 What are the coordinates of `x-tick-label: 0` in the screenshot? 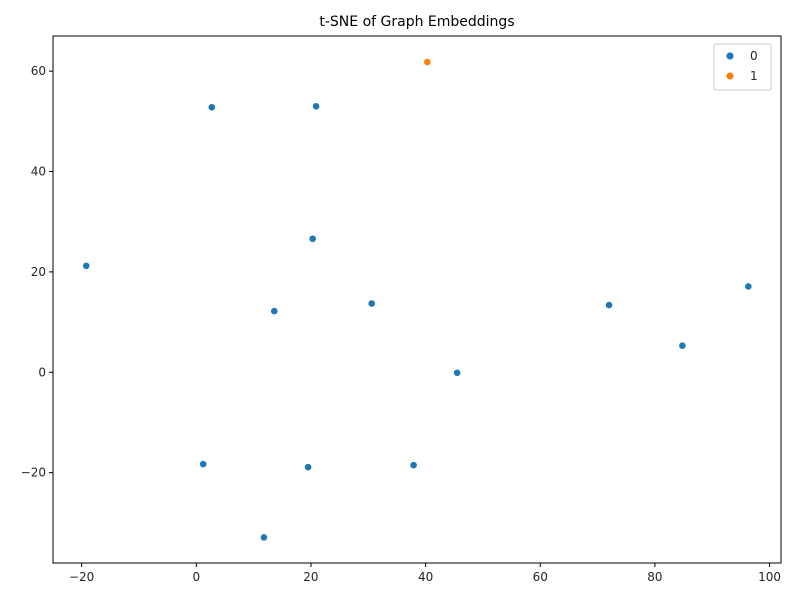 It's located at (196, 577).